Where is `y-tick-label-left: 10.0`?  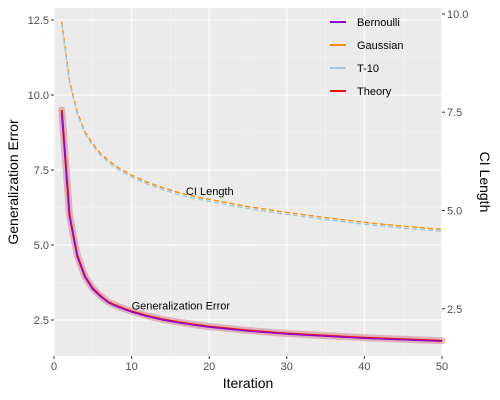
y-tick-label-left: 10.0 is located at coordinates (38, 96).